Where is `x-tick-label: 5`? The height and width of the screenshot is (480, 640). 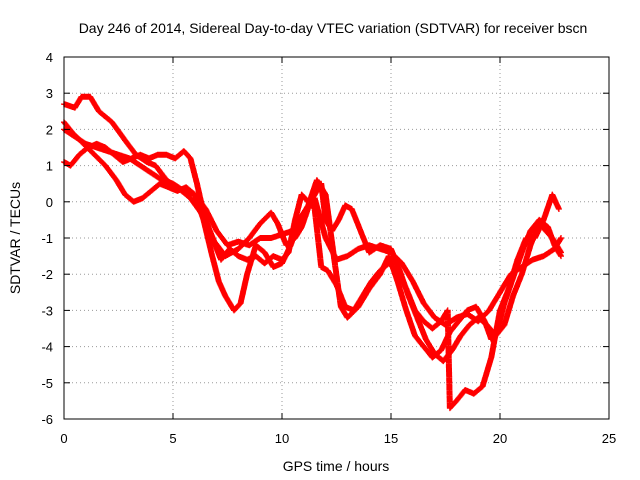
x-tick-label: 5 is located at coordinates (172, 438).